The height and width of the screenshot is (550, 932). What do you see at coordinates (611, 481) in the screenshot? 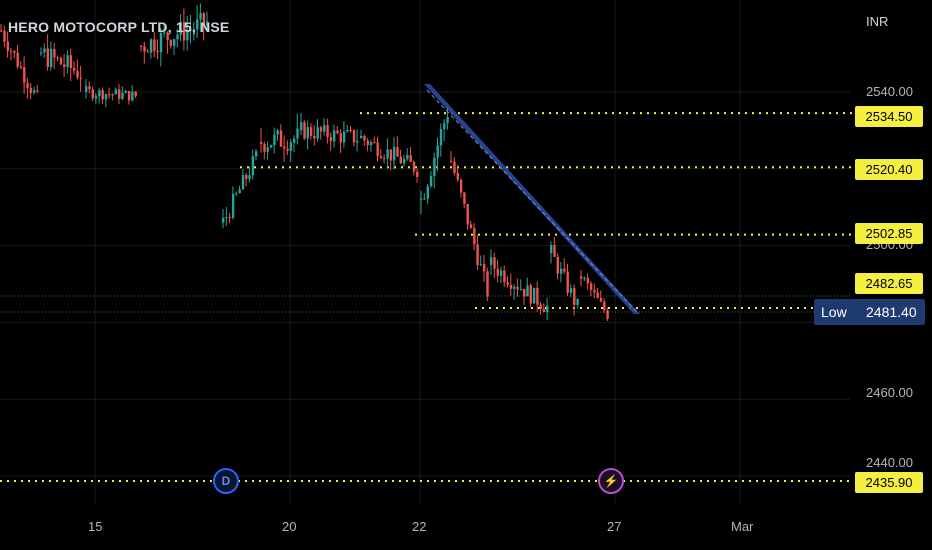
I see `flash-event-icon: ⚡` at bounding box center [611, 481].